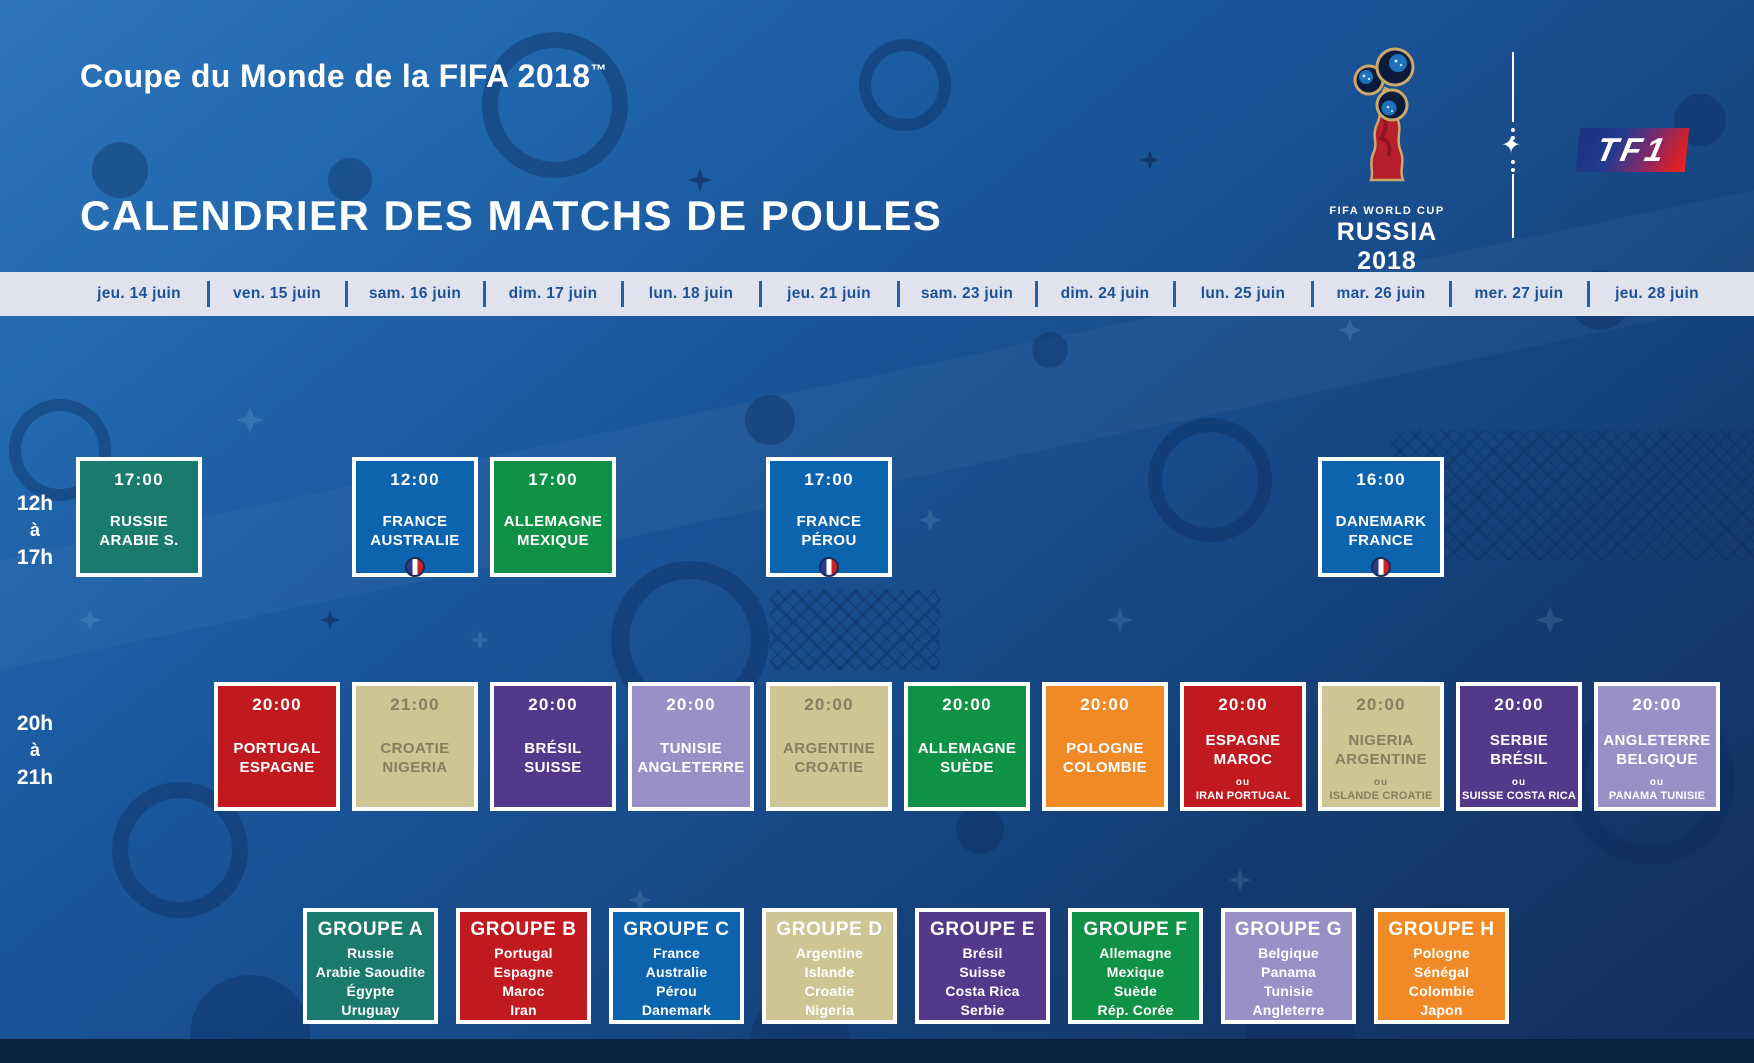  I want to click on group-name: GROUPE E, so click(982, 929).